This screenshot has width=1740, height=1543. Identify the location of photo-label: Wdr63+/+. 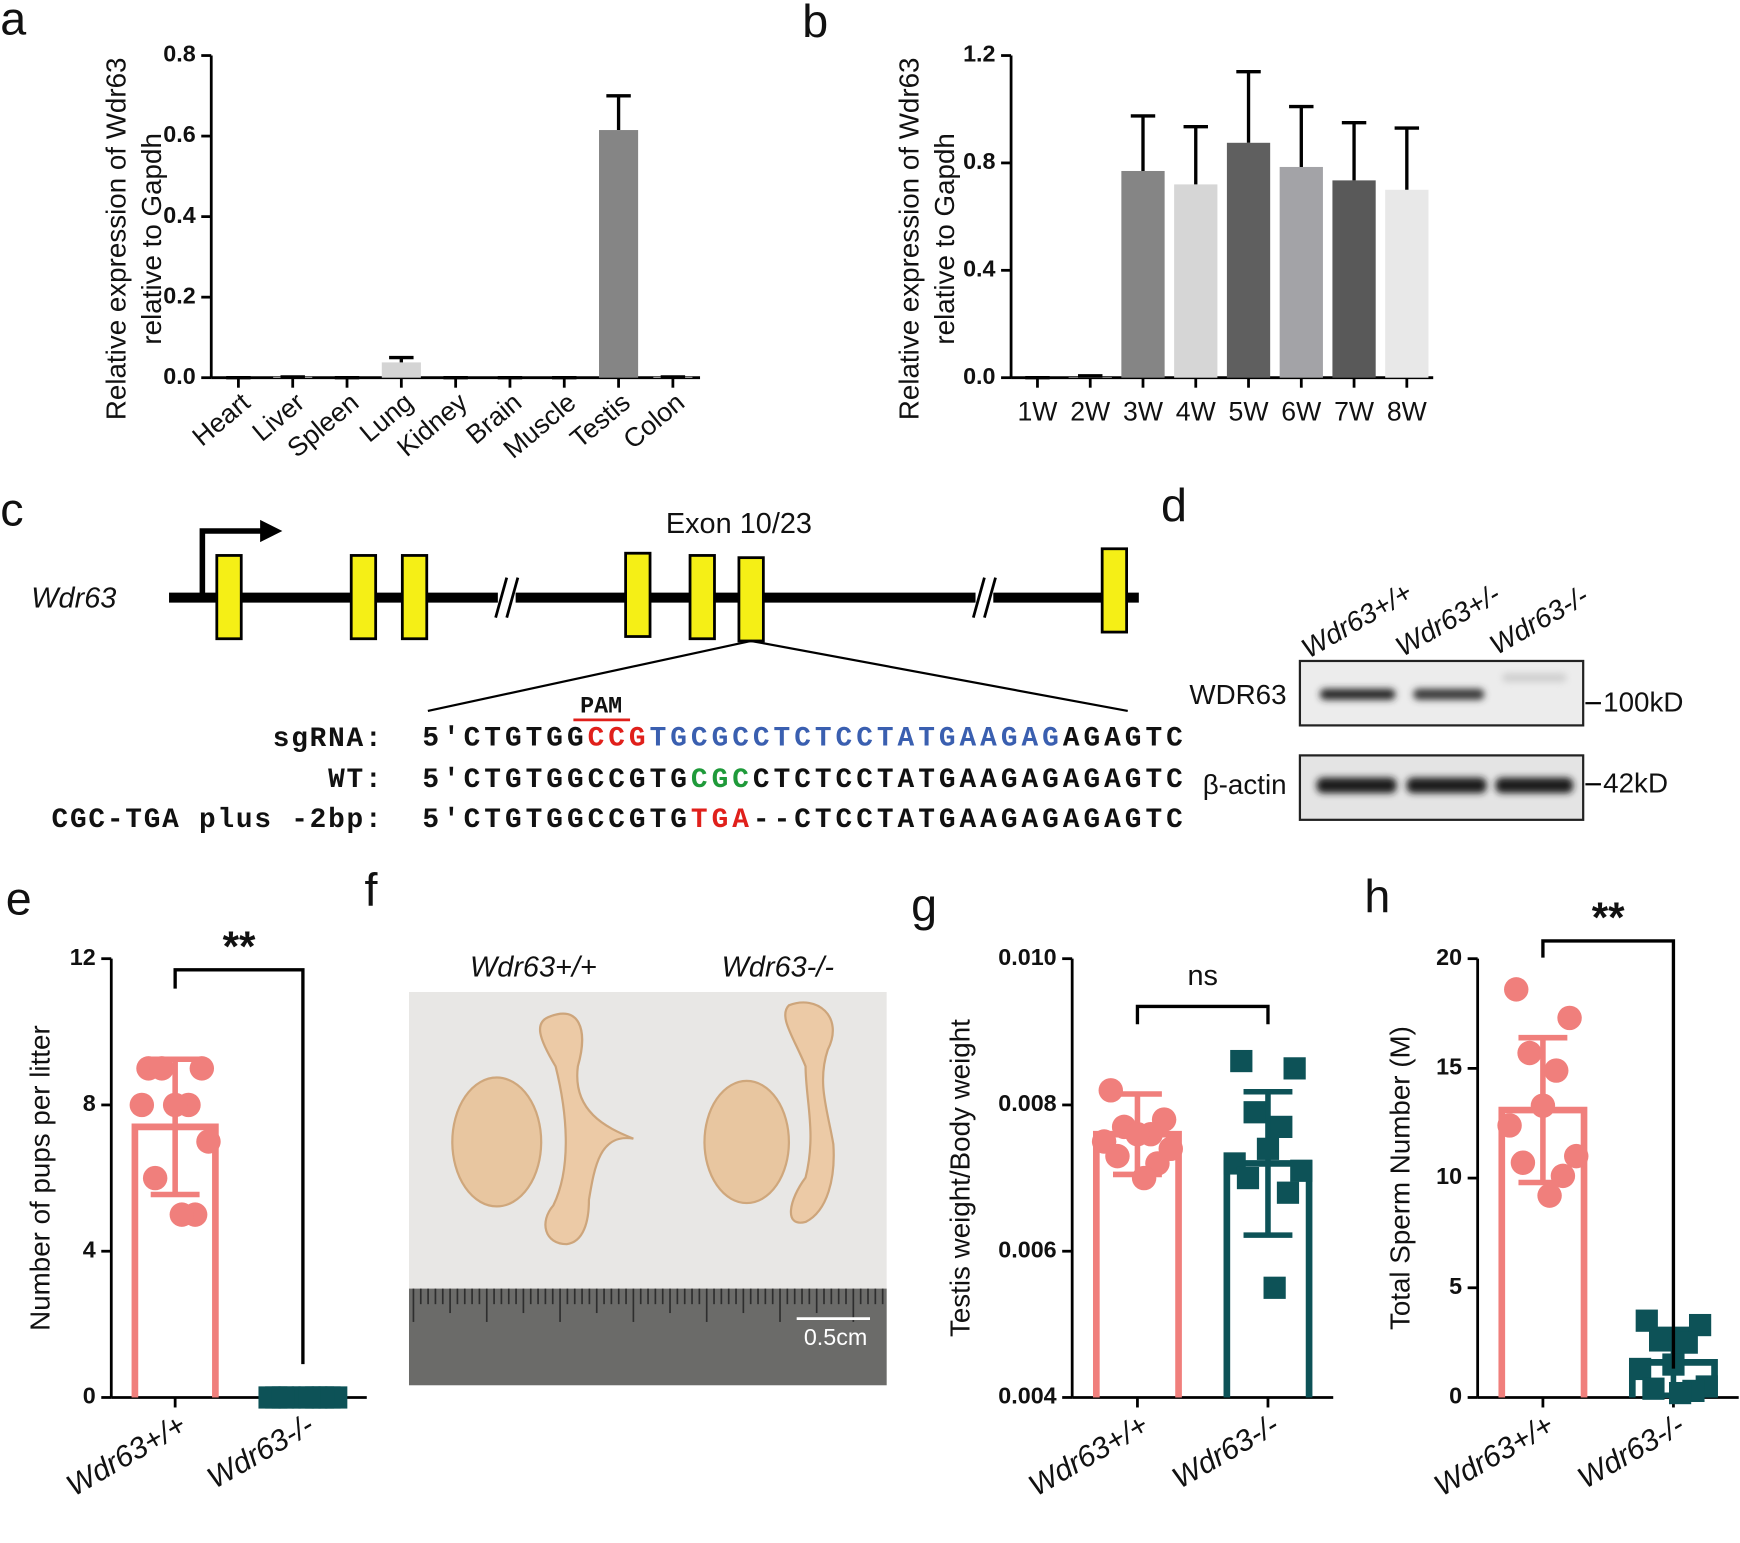
(533, 967).